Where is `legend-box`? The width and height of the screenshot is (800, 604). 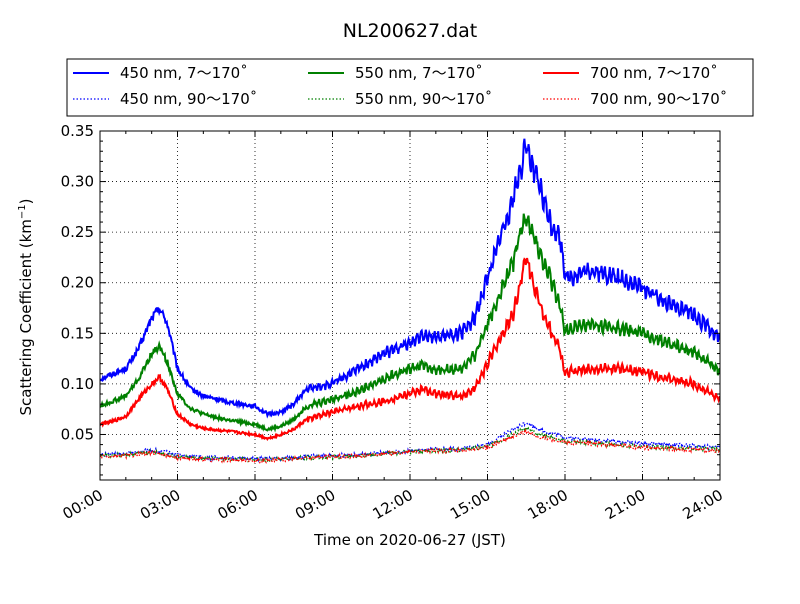
legend-box is located at coordinates (410, 87).